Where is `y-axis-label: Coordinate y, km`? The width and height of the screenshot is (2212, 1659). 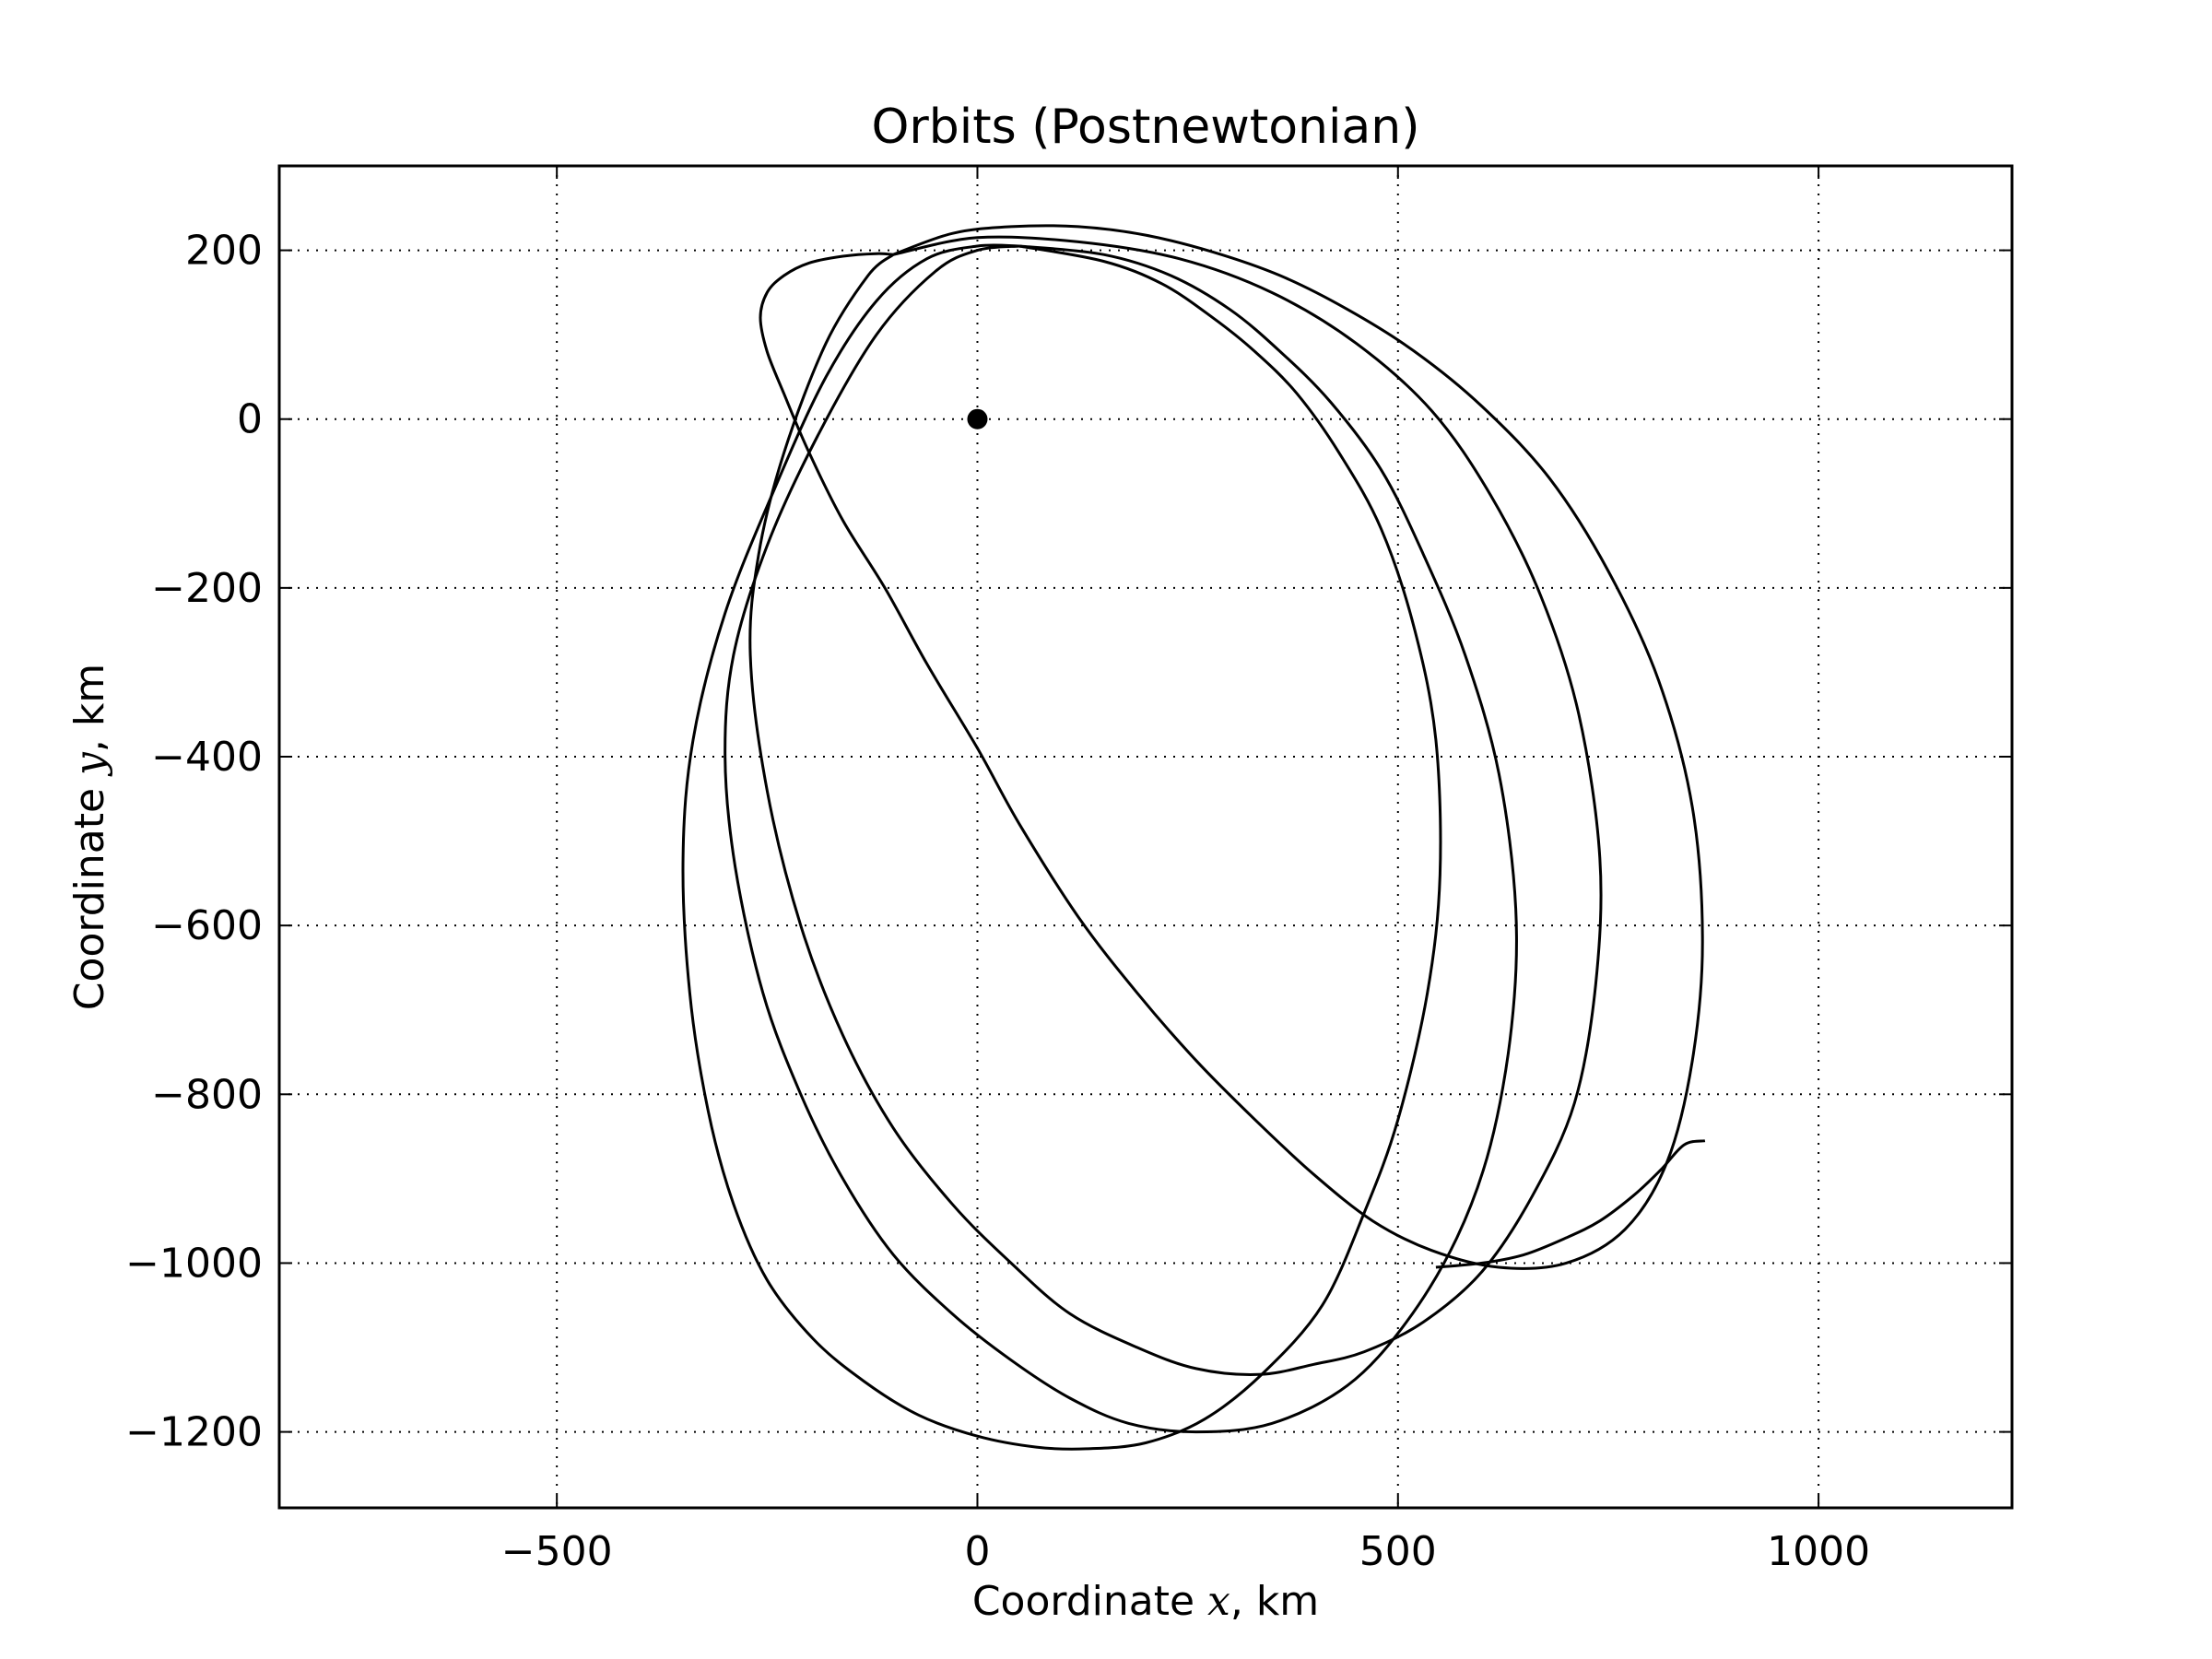
y-axis-label: Coordinate y, km is located at coordinates (89, 837).